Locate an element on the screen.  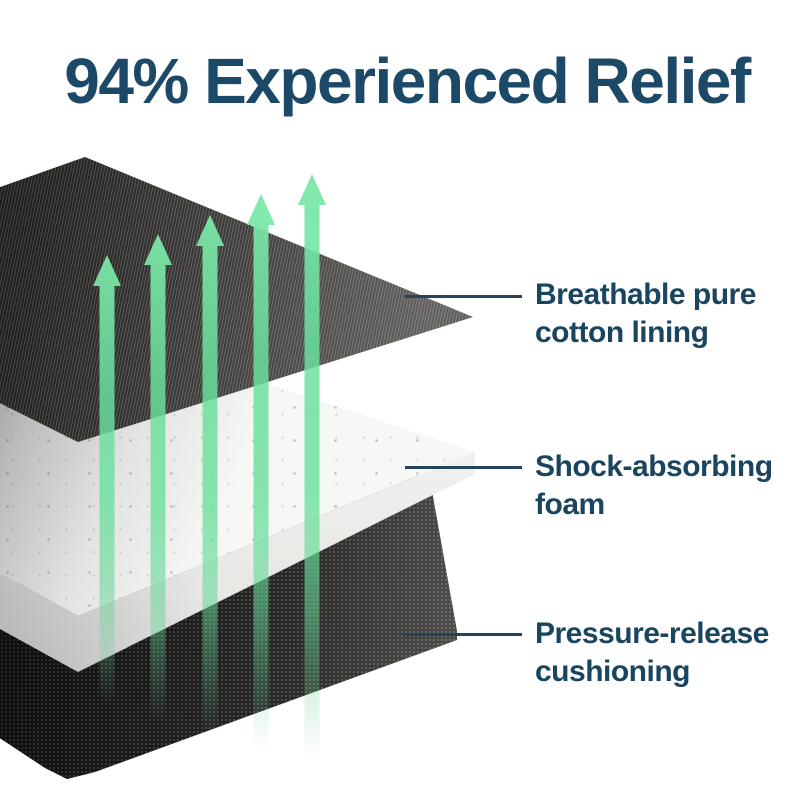
leader-line-foam is located at coordinates (463, 467).